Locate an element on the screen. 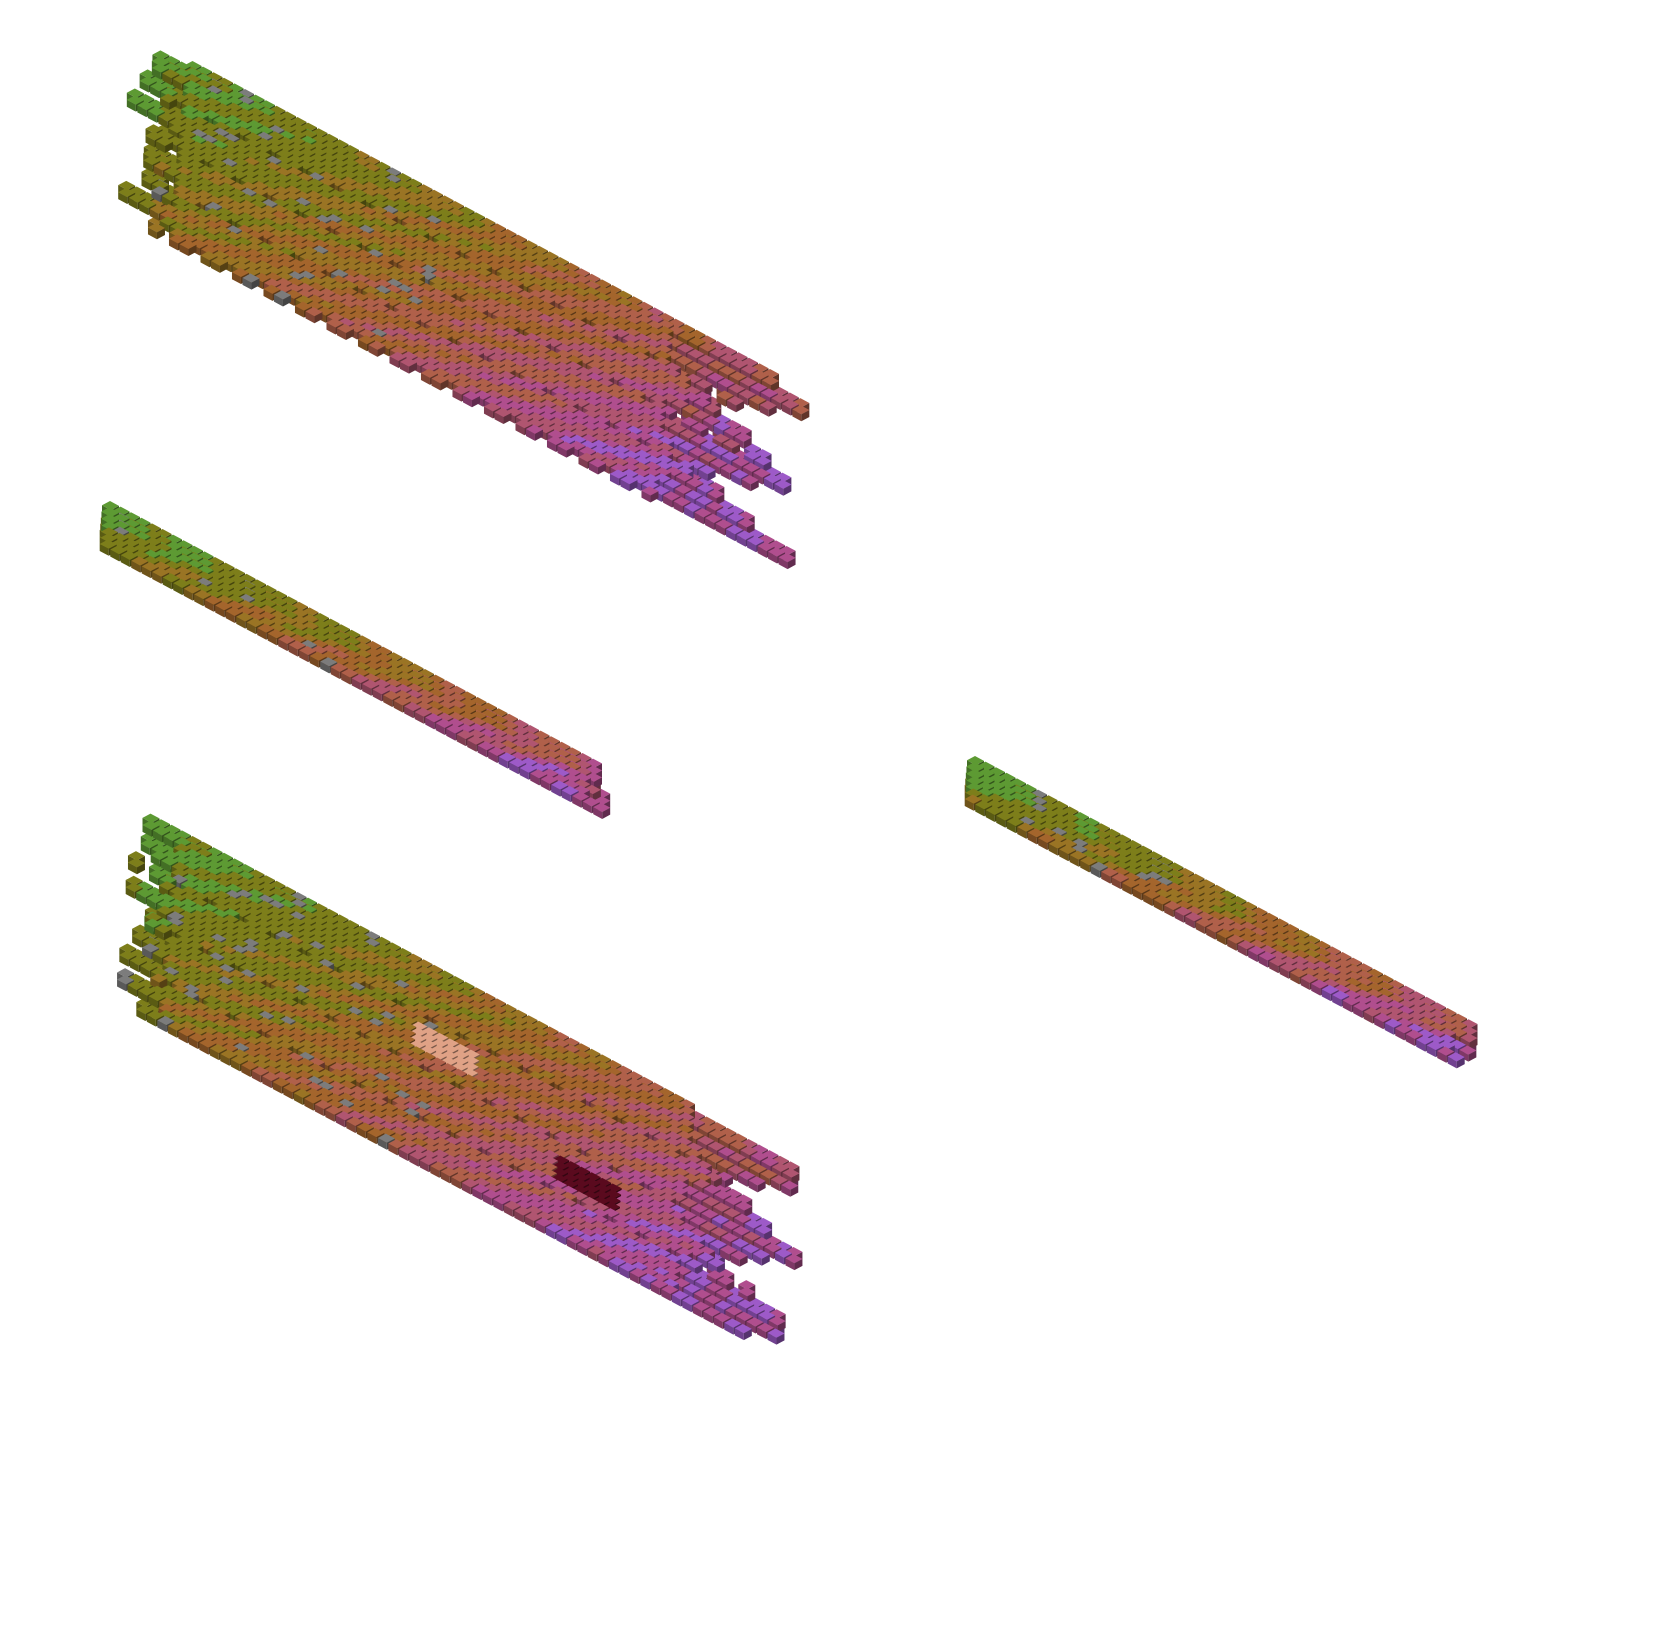 The image size is (1664, 1634). middle-voxel-strip is located at coordinates (355, 660).